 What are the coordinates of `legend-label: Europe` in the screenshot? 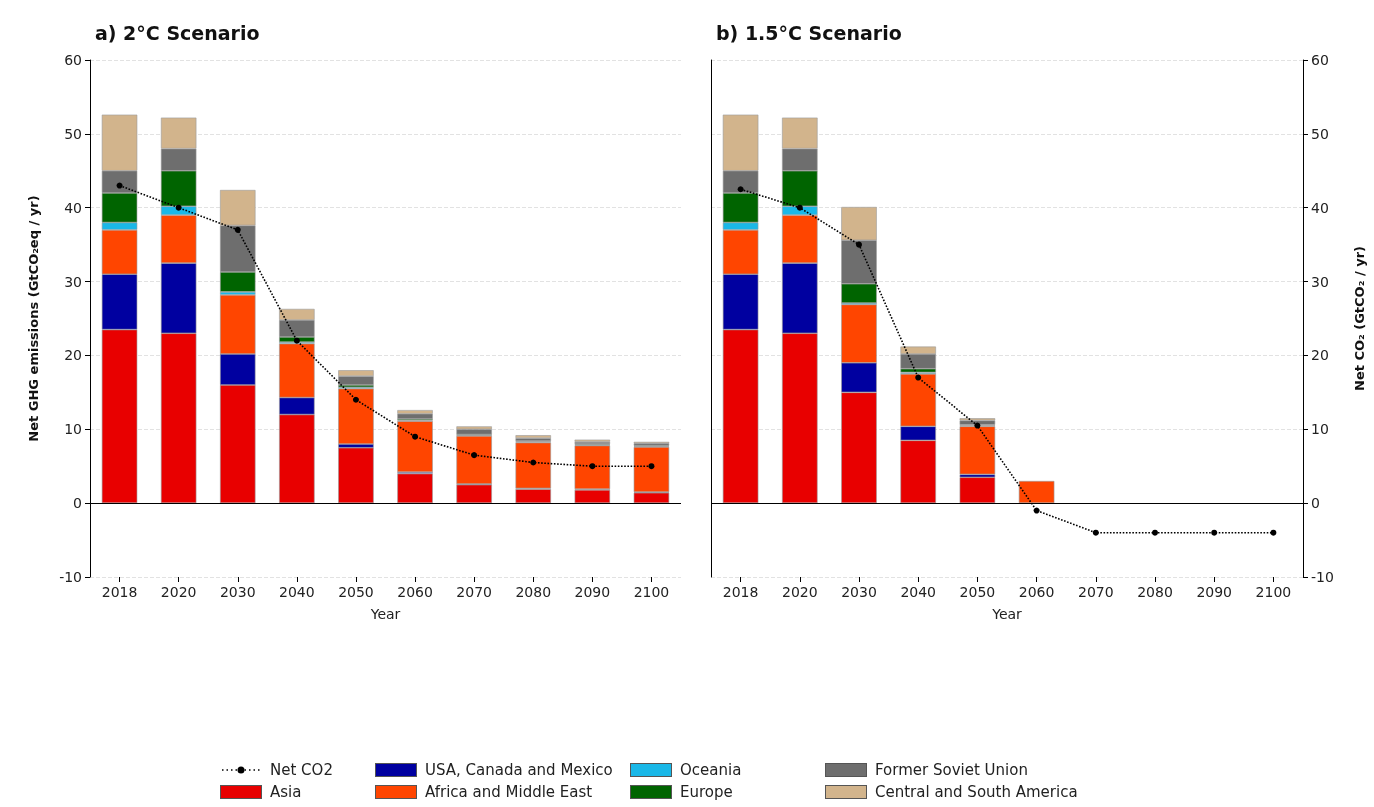 It's located at (706, 792).